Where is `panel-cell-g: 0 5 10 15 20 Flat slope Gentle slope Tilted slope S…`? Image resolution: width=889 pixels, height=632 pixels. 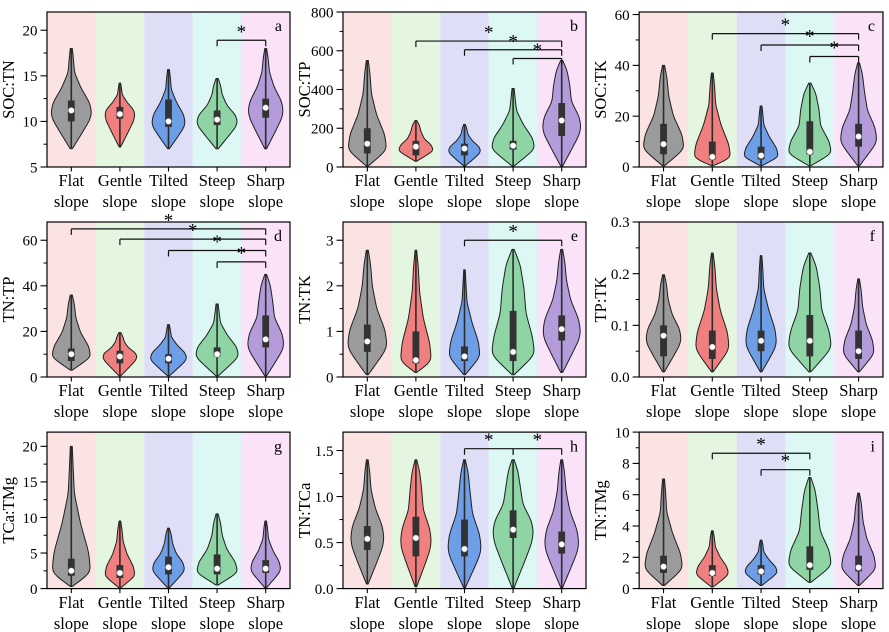 panel-cell-g: 0 5 10 15 20 Flat slope Gentle slope Tilted slope S… is located at coordinates (148, 526).